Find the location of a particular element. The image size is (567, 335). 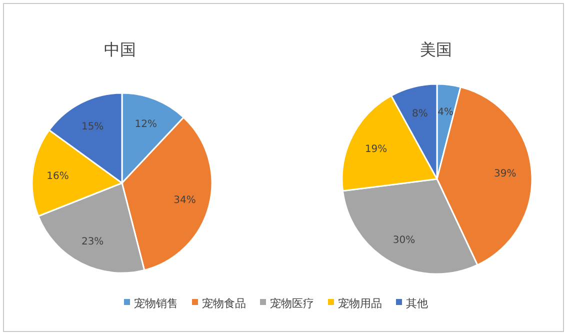

data-label: 15% is located at coordinates (92, 126).